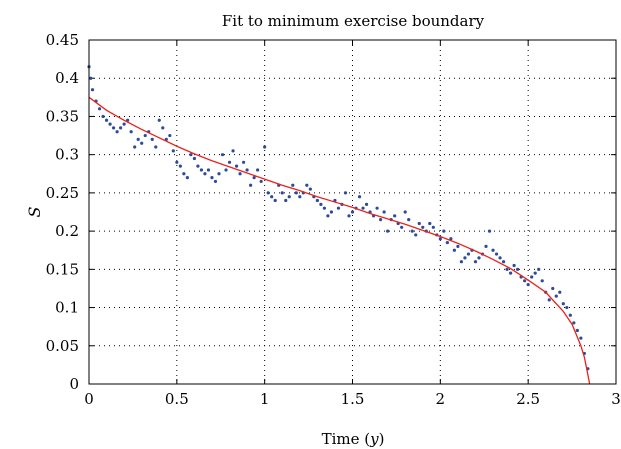 This screenshot has width=621, height=449. Describe the element at coordinates (62, 193) in the screenshot. I see `y-tick-label: 0.25` at that location.